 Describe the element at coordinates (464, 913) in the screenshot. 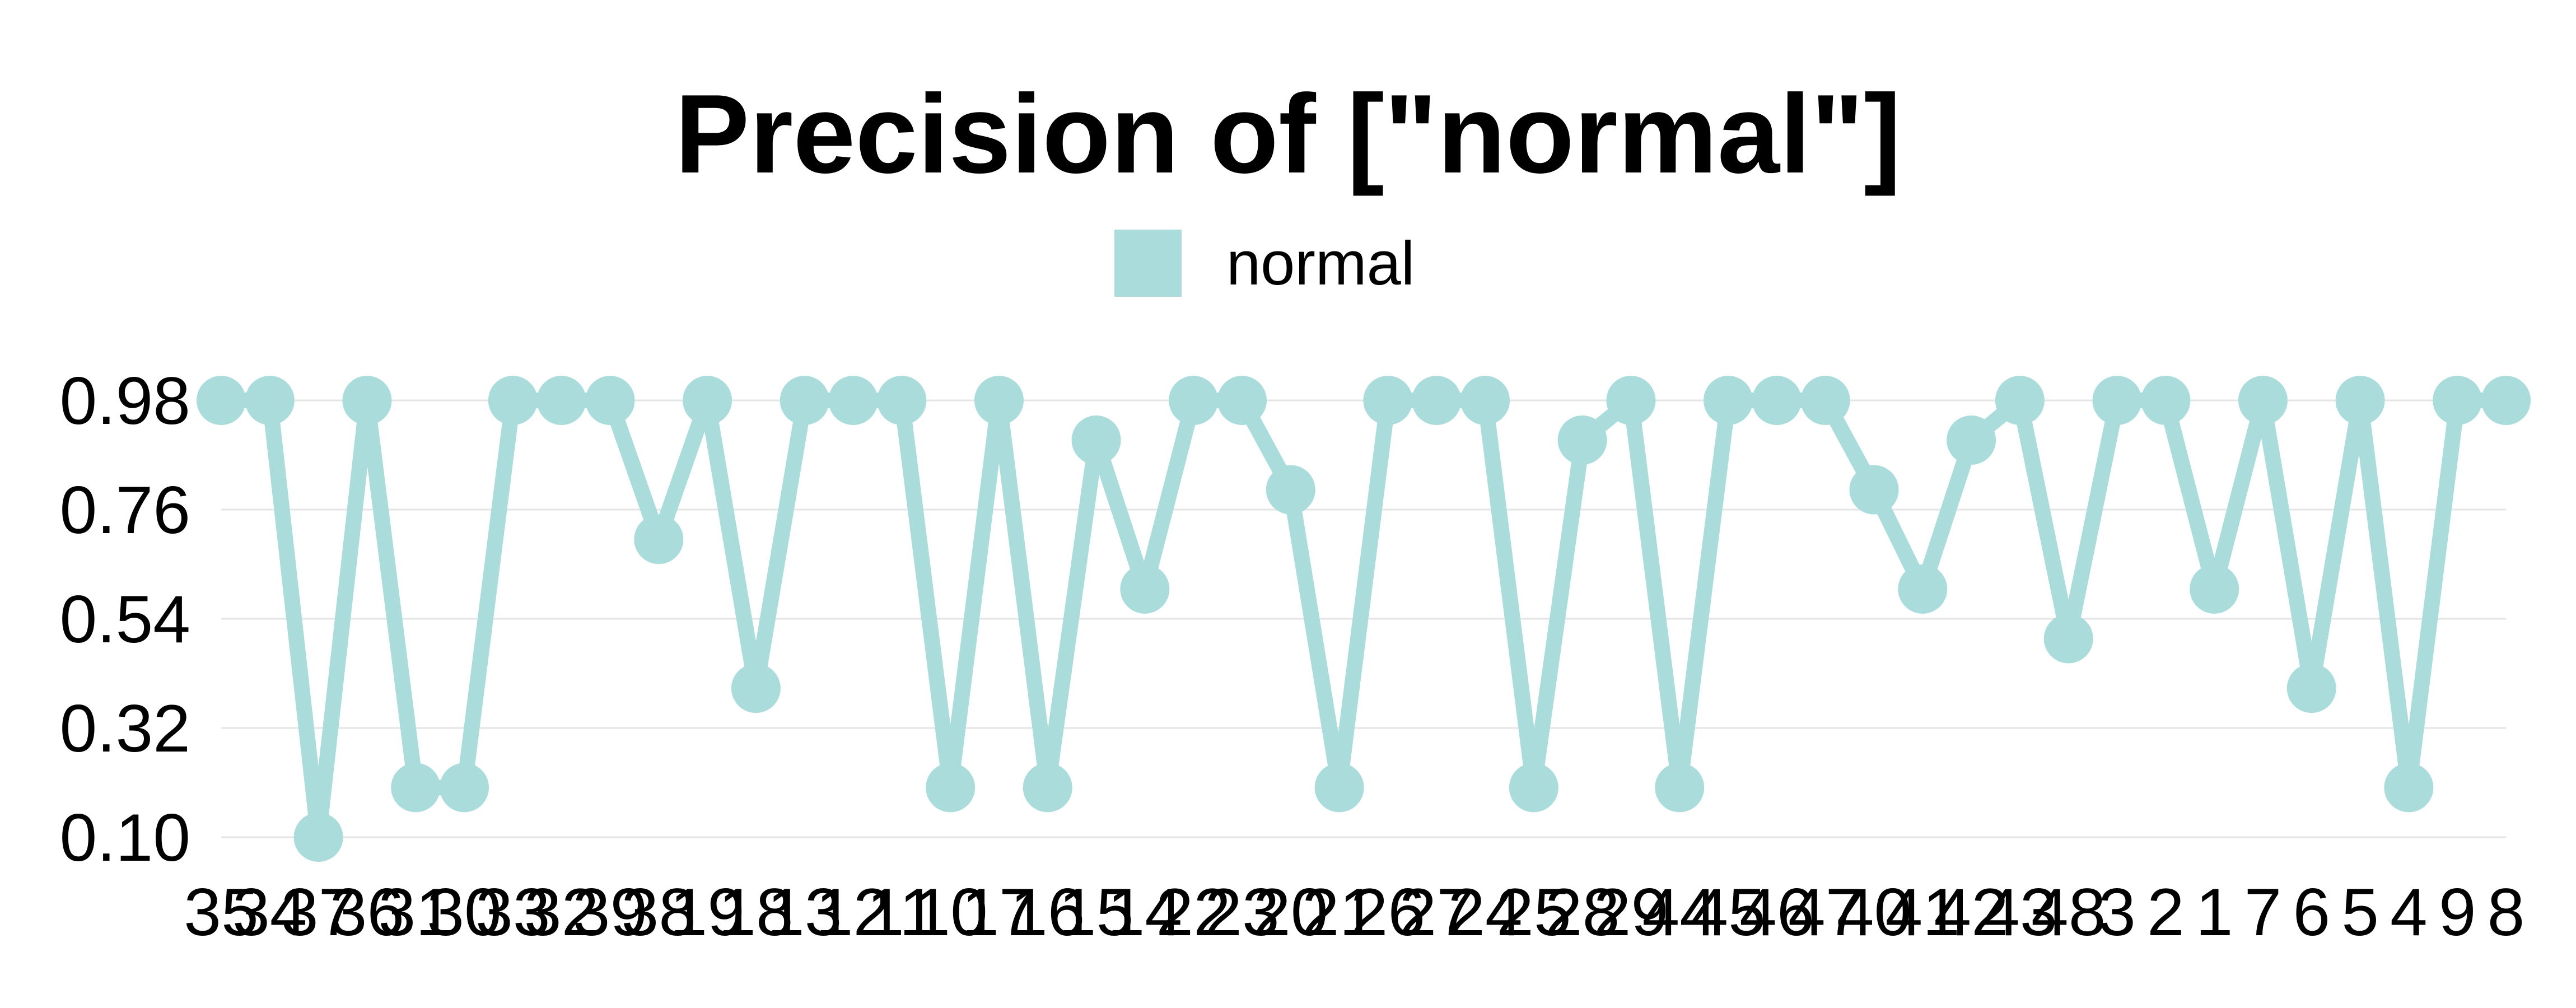

I see `x-tick-label: 30` at that location.